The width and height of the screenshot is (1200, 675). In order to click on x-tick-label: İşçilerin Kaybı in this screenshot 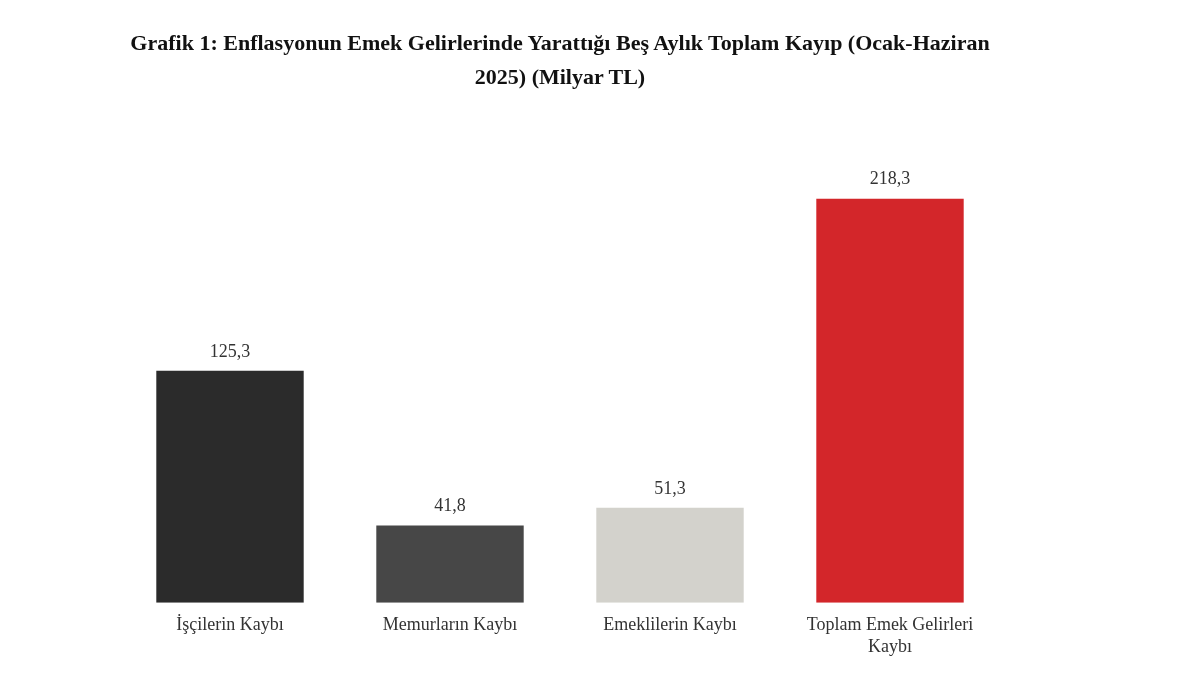, I will do `click(230, 624)`.